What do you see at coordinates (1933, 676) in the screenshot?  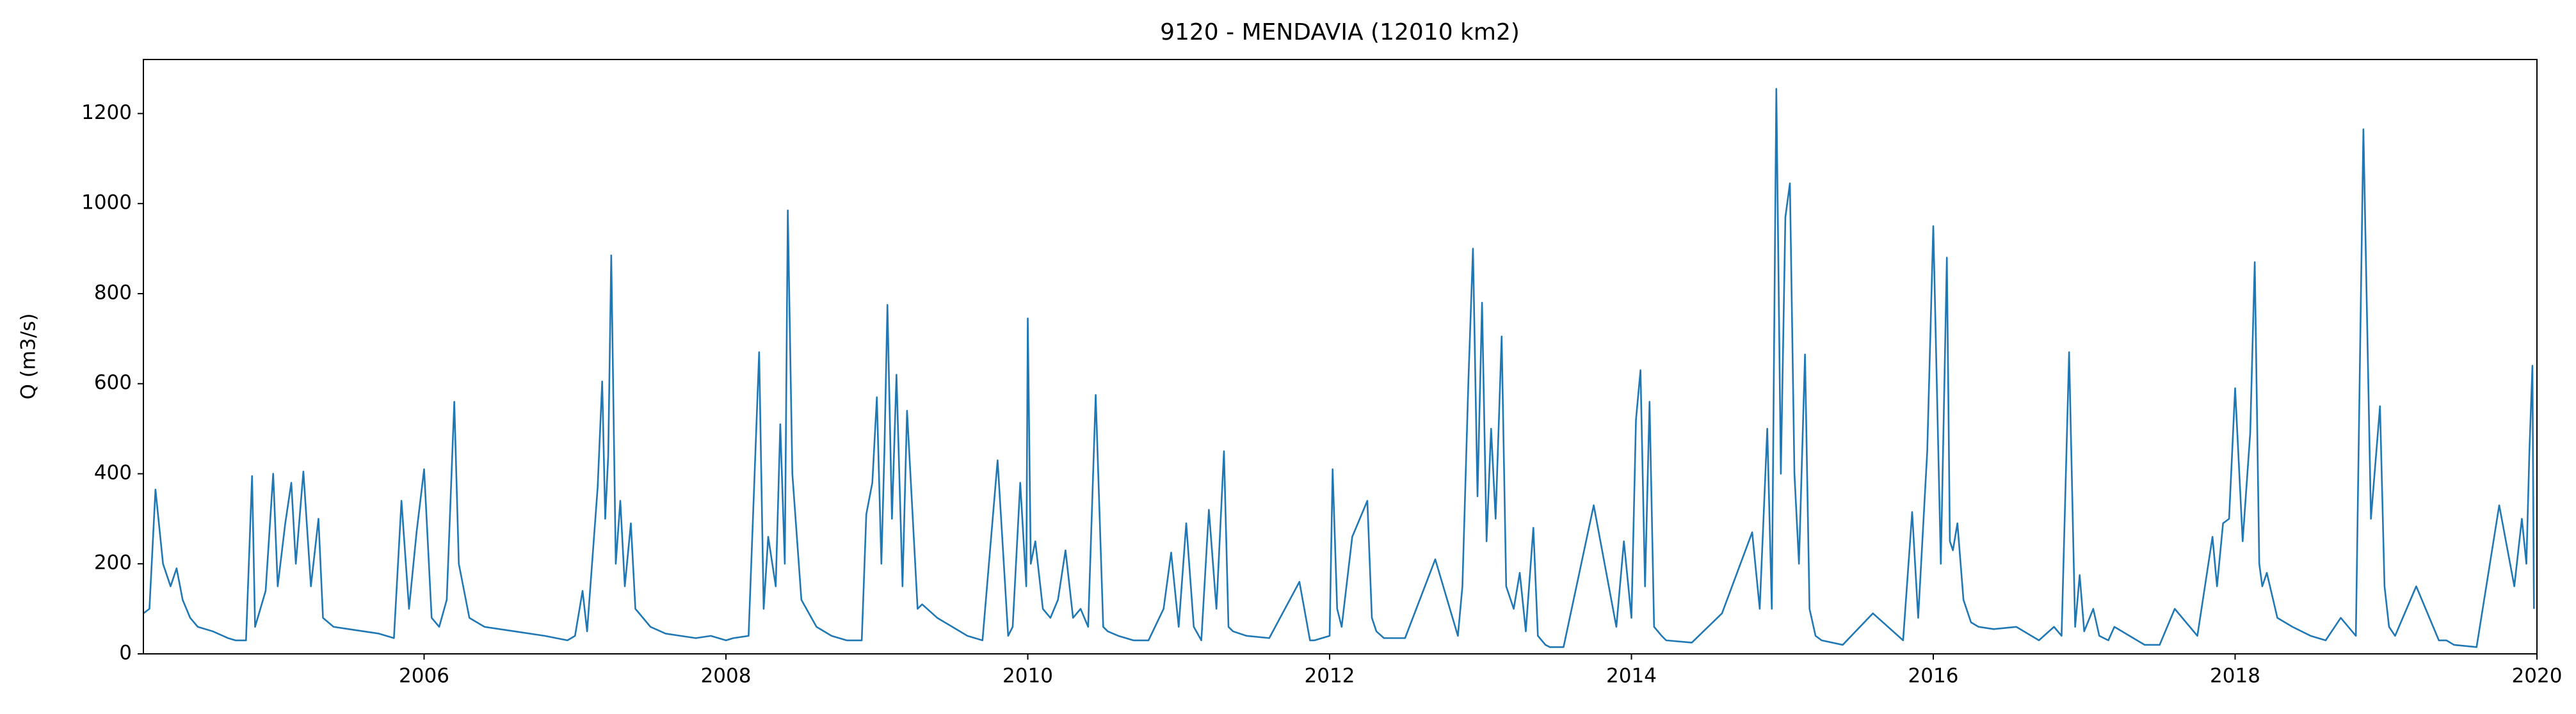 I see `x-tick-label: 2016` at bounding box center [1933, 676].